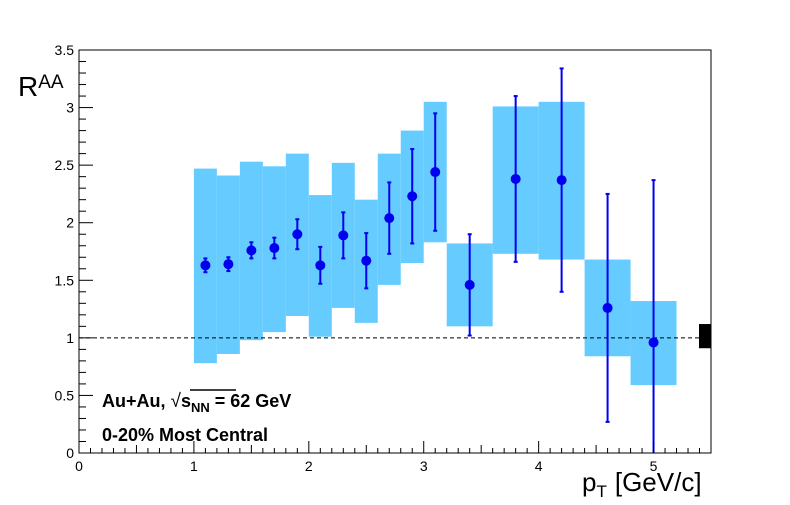  Describe the element at coordinates (654, 466) in the screenshot. I see `x-tick-label: 5` at that location.